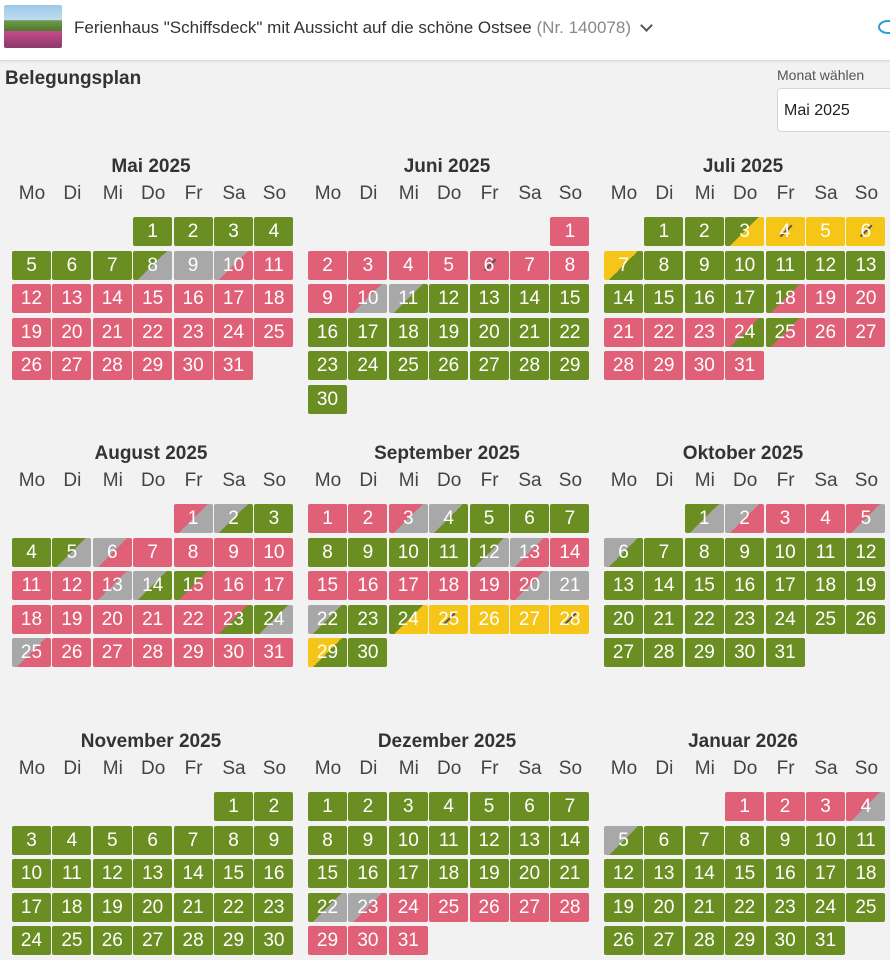 This screenshot has height=960, width=890. I want to click on calendar-day: 13, so click(623, 586).